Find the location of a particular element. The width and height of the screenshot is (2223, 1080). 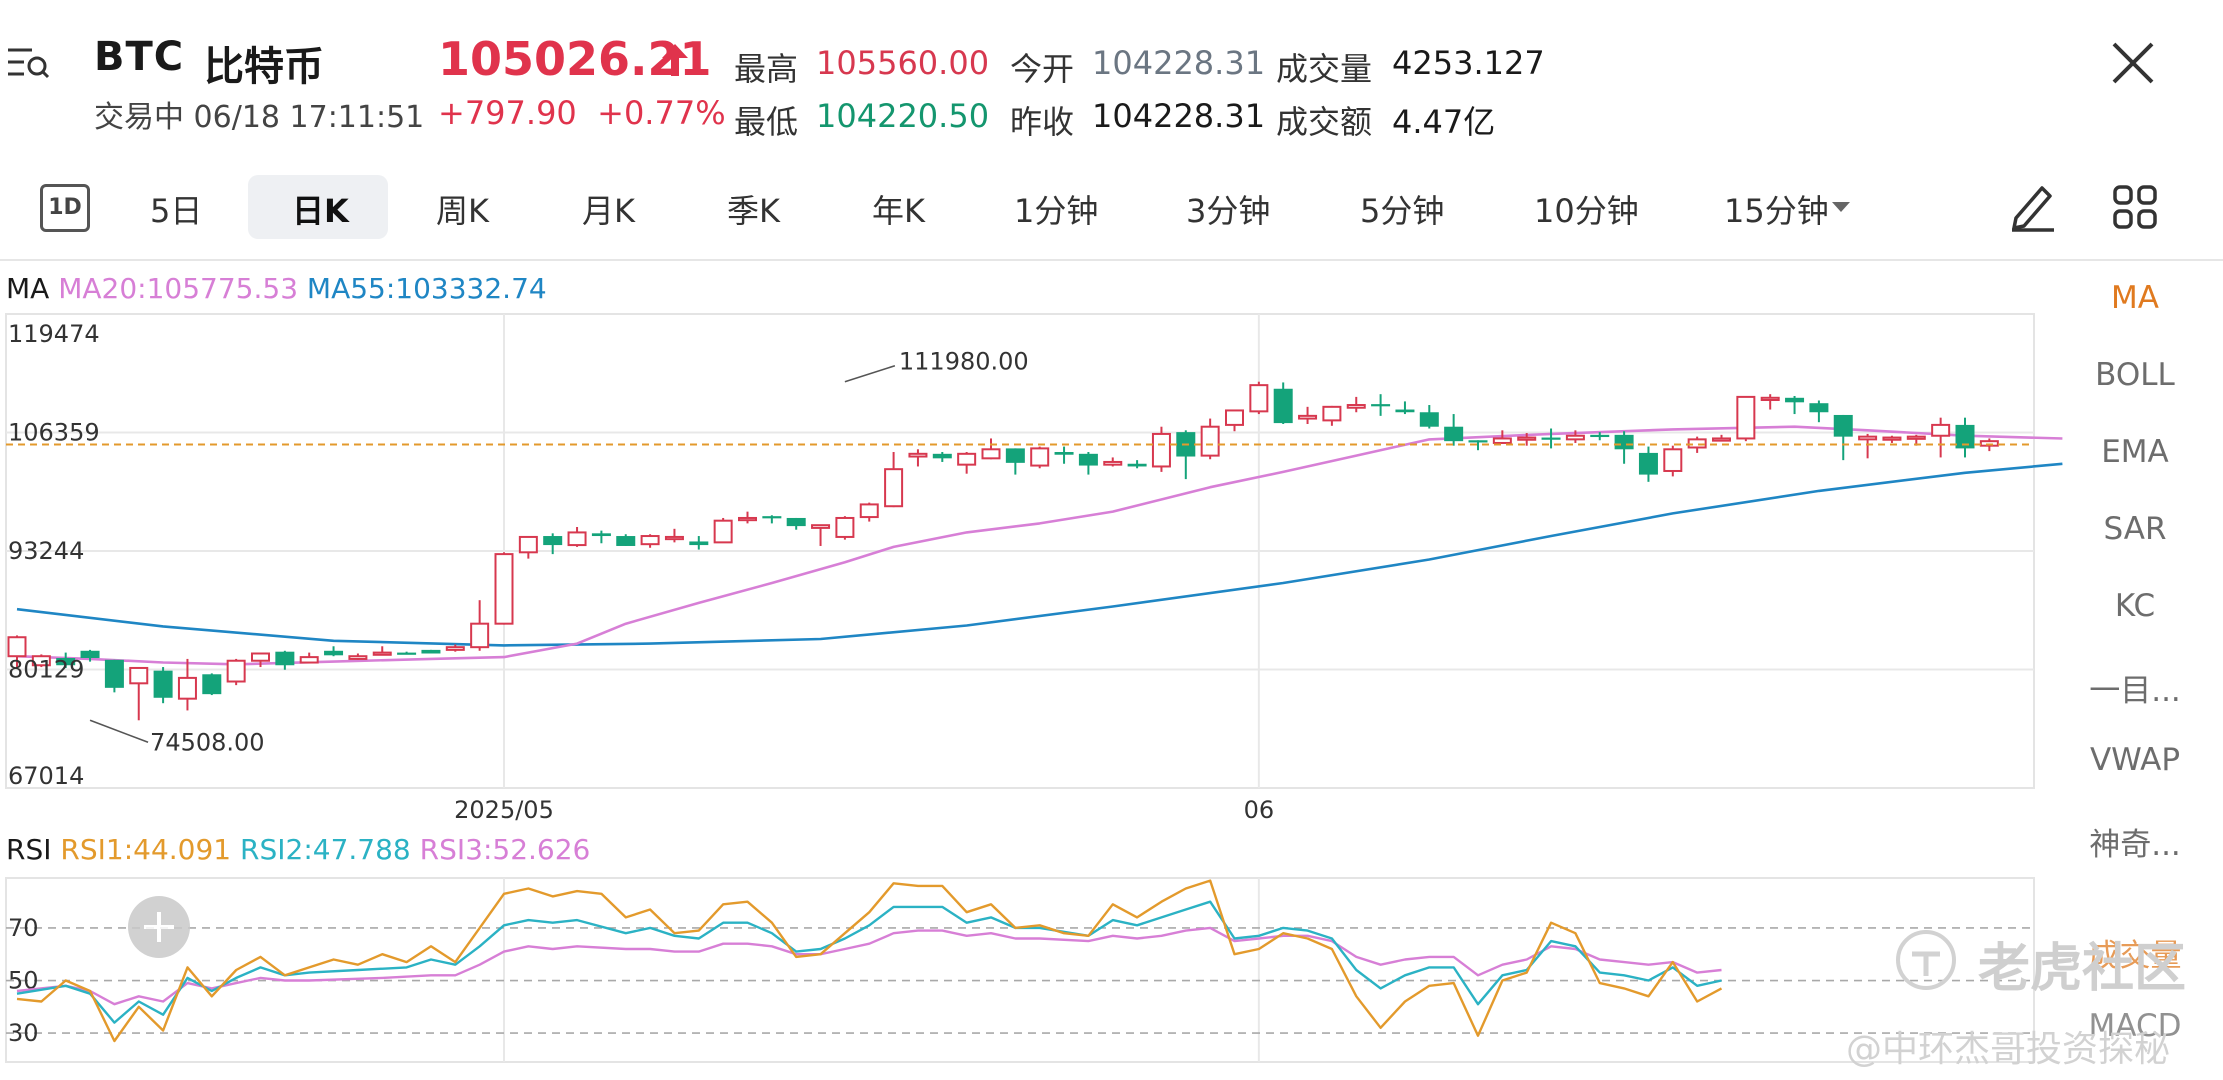

stat-prev-close-value: 104228.31 is located at coordinates (1179, 116).